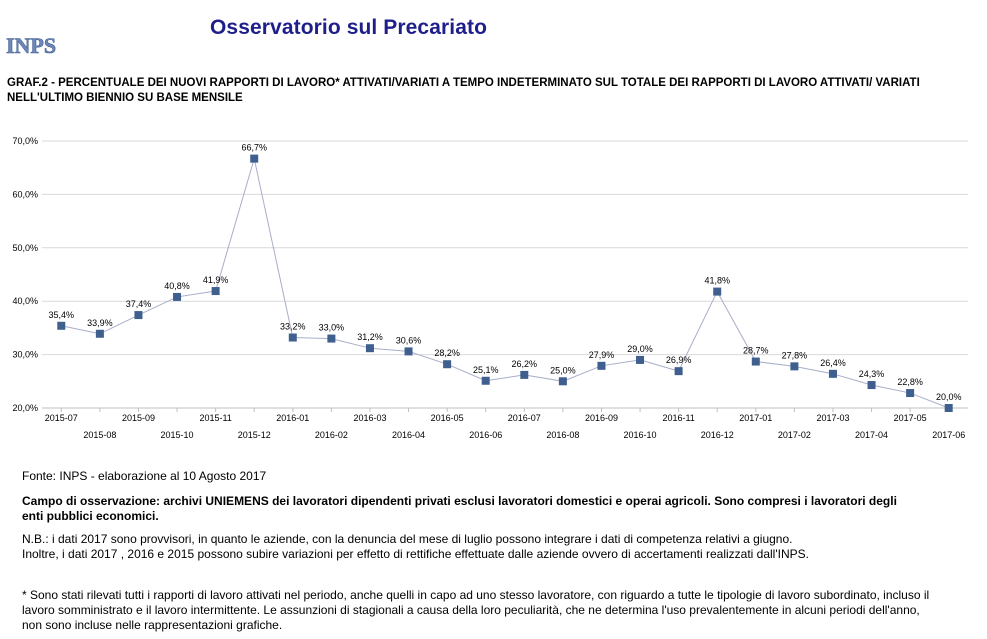 This screenshot has height=639, width=987. What do you see at coordinates (525, 364) in the screenshot?
I see `data-label: 26,2%` at bounding box center [525, 364].